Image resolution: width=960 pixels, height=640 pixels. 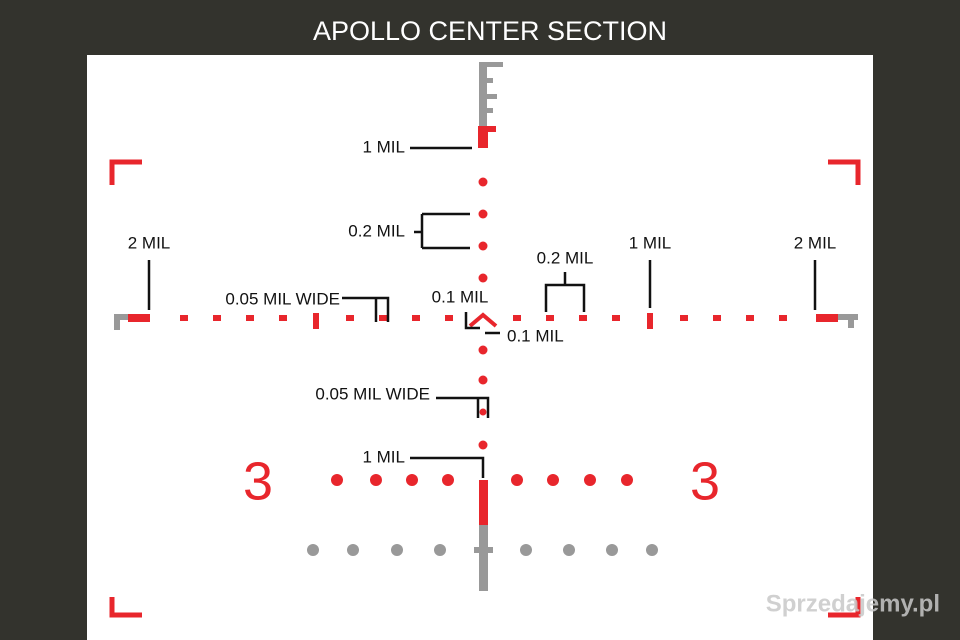 I want to click on vertical-dots, so click(x=483, y=313).